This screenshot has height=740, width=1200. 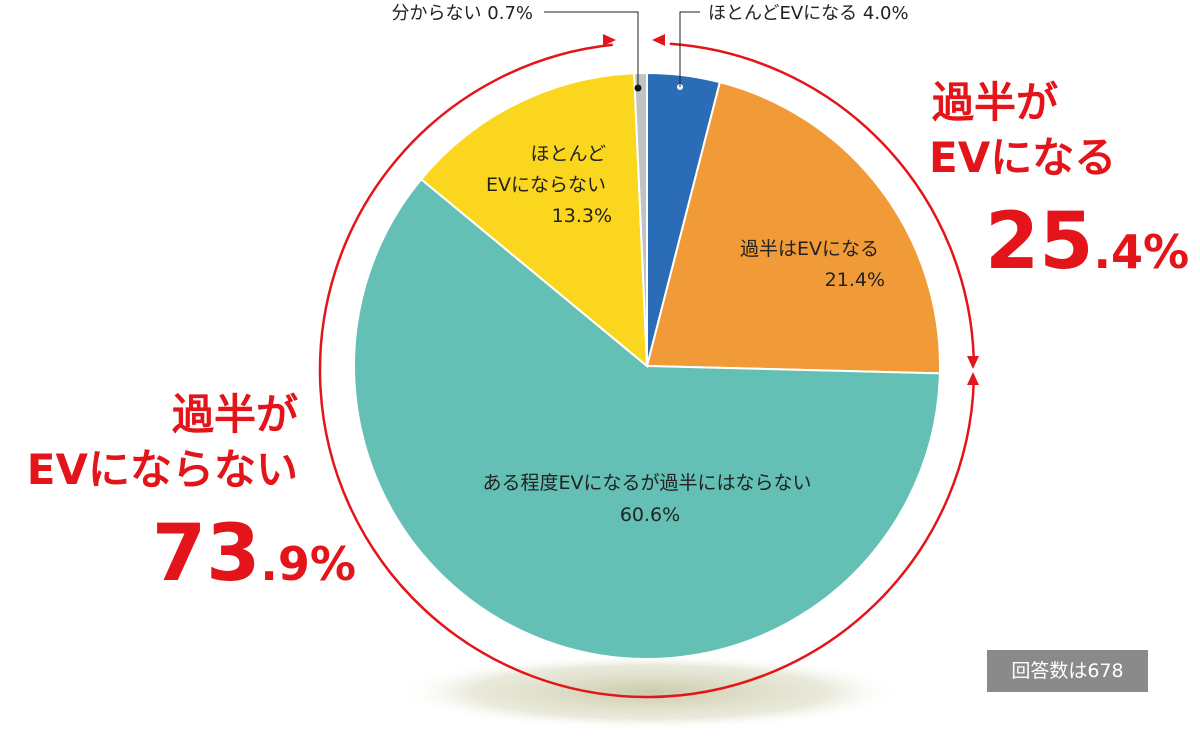 I want to click on arrow-head-top-right, so click(x=658, y=40).